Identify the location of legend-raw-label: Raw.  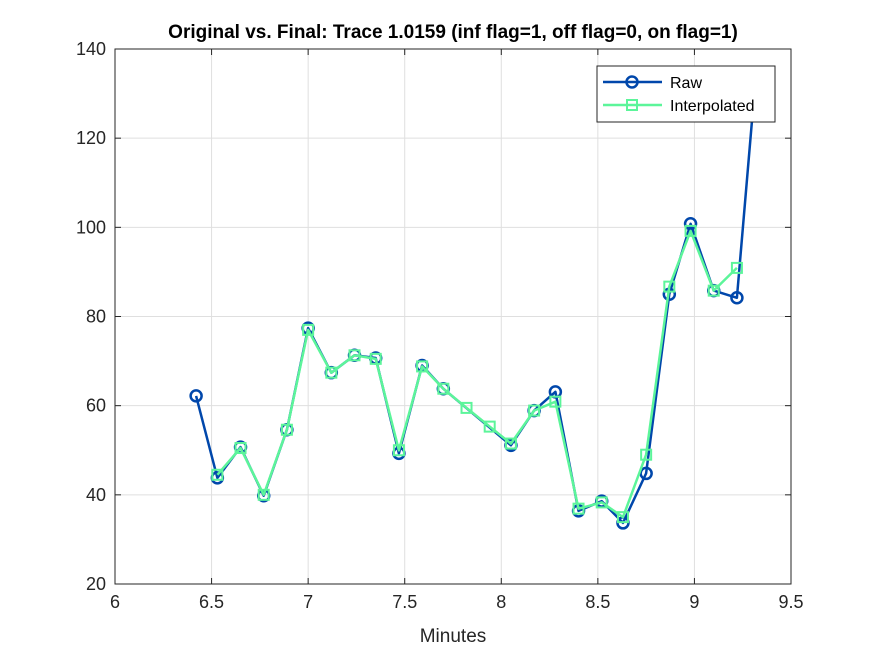
(686, 83).